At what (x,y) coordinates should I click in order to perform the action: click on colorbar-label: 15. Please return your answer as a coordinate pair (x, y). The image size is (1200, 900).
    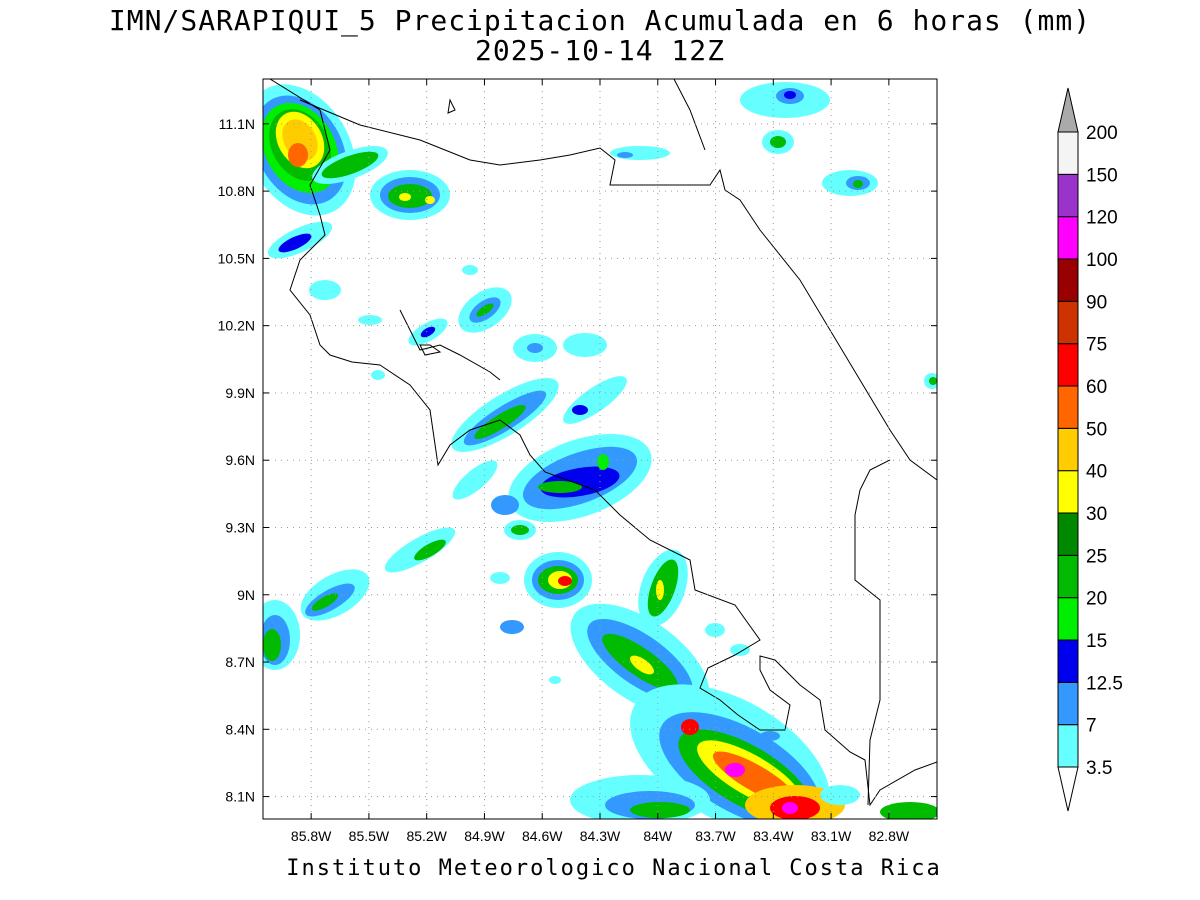
    Looking at the image, I should click on (1096, 641).